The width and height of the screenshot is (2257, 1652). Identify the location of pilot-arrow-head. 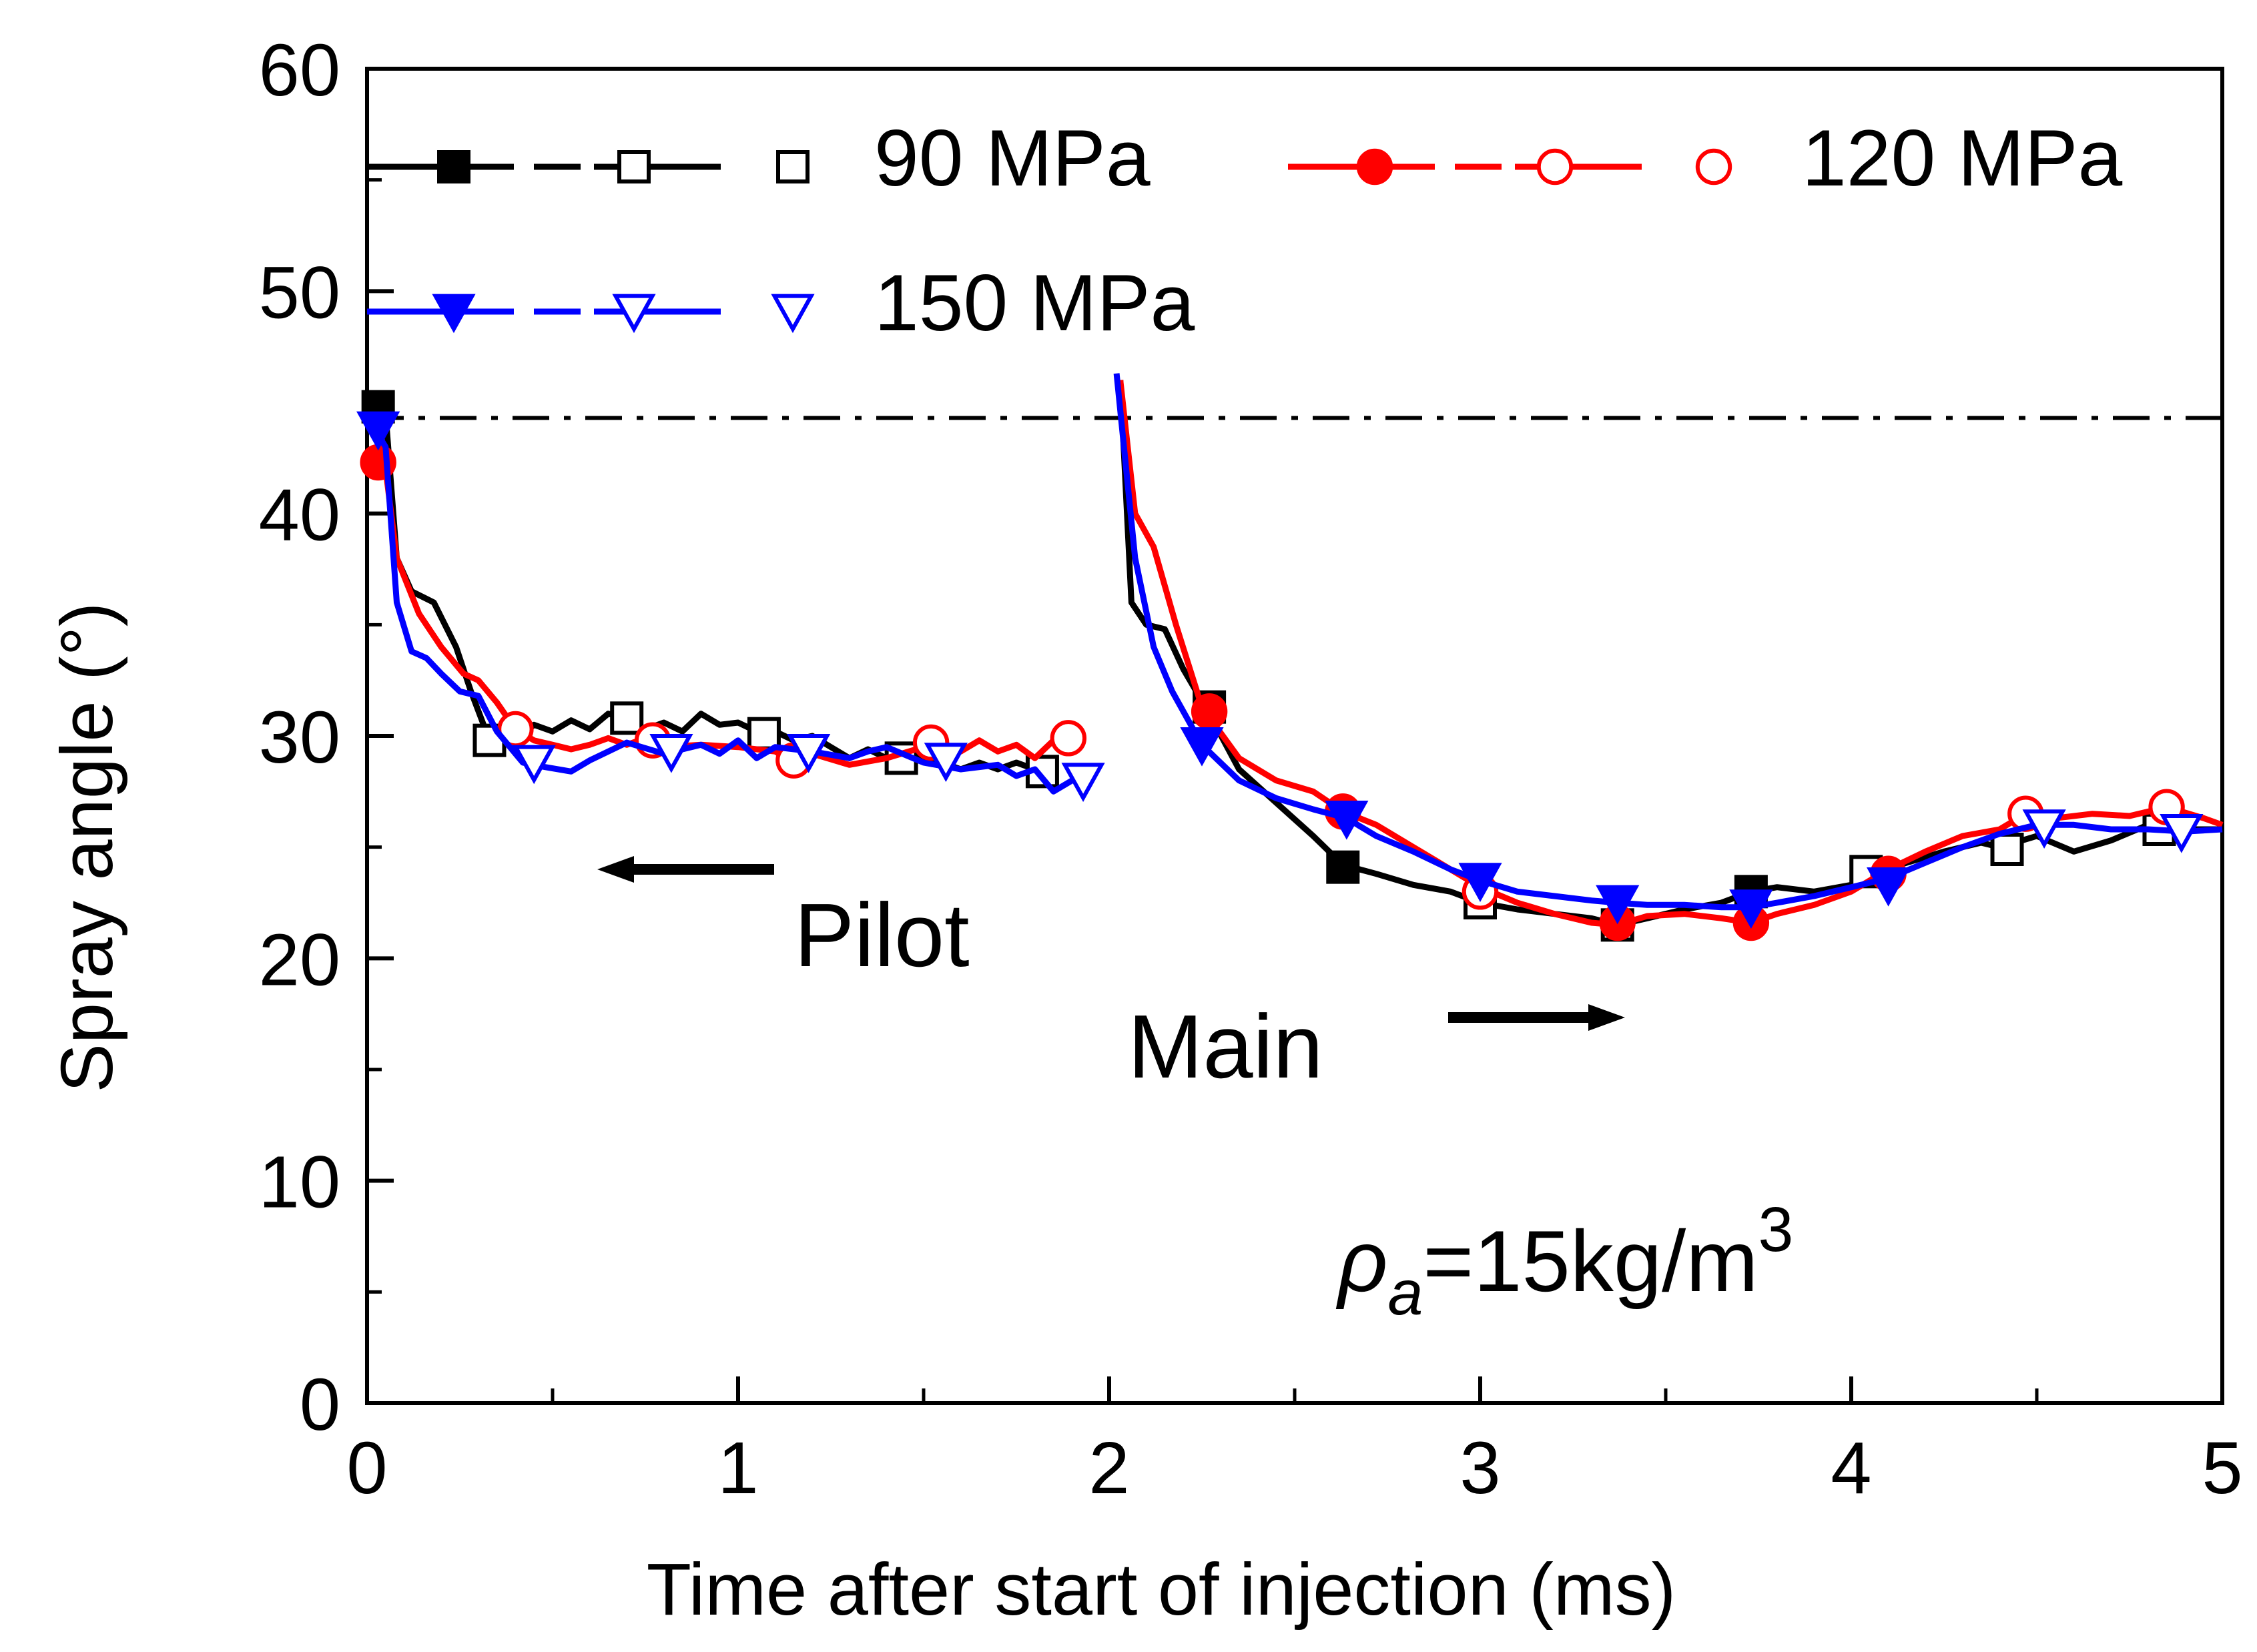
(615, 869).